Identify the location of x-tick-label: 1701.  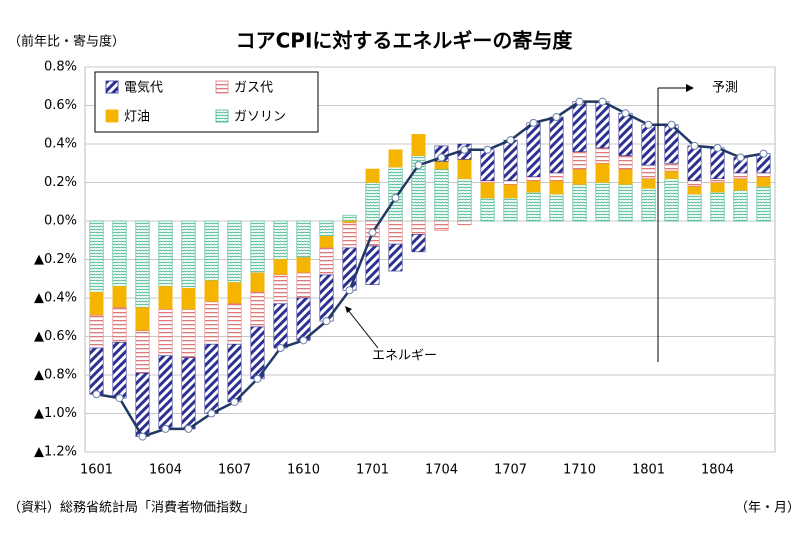
(372, 470).